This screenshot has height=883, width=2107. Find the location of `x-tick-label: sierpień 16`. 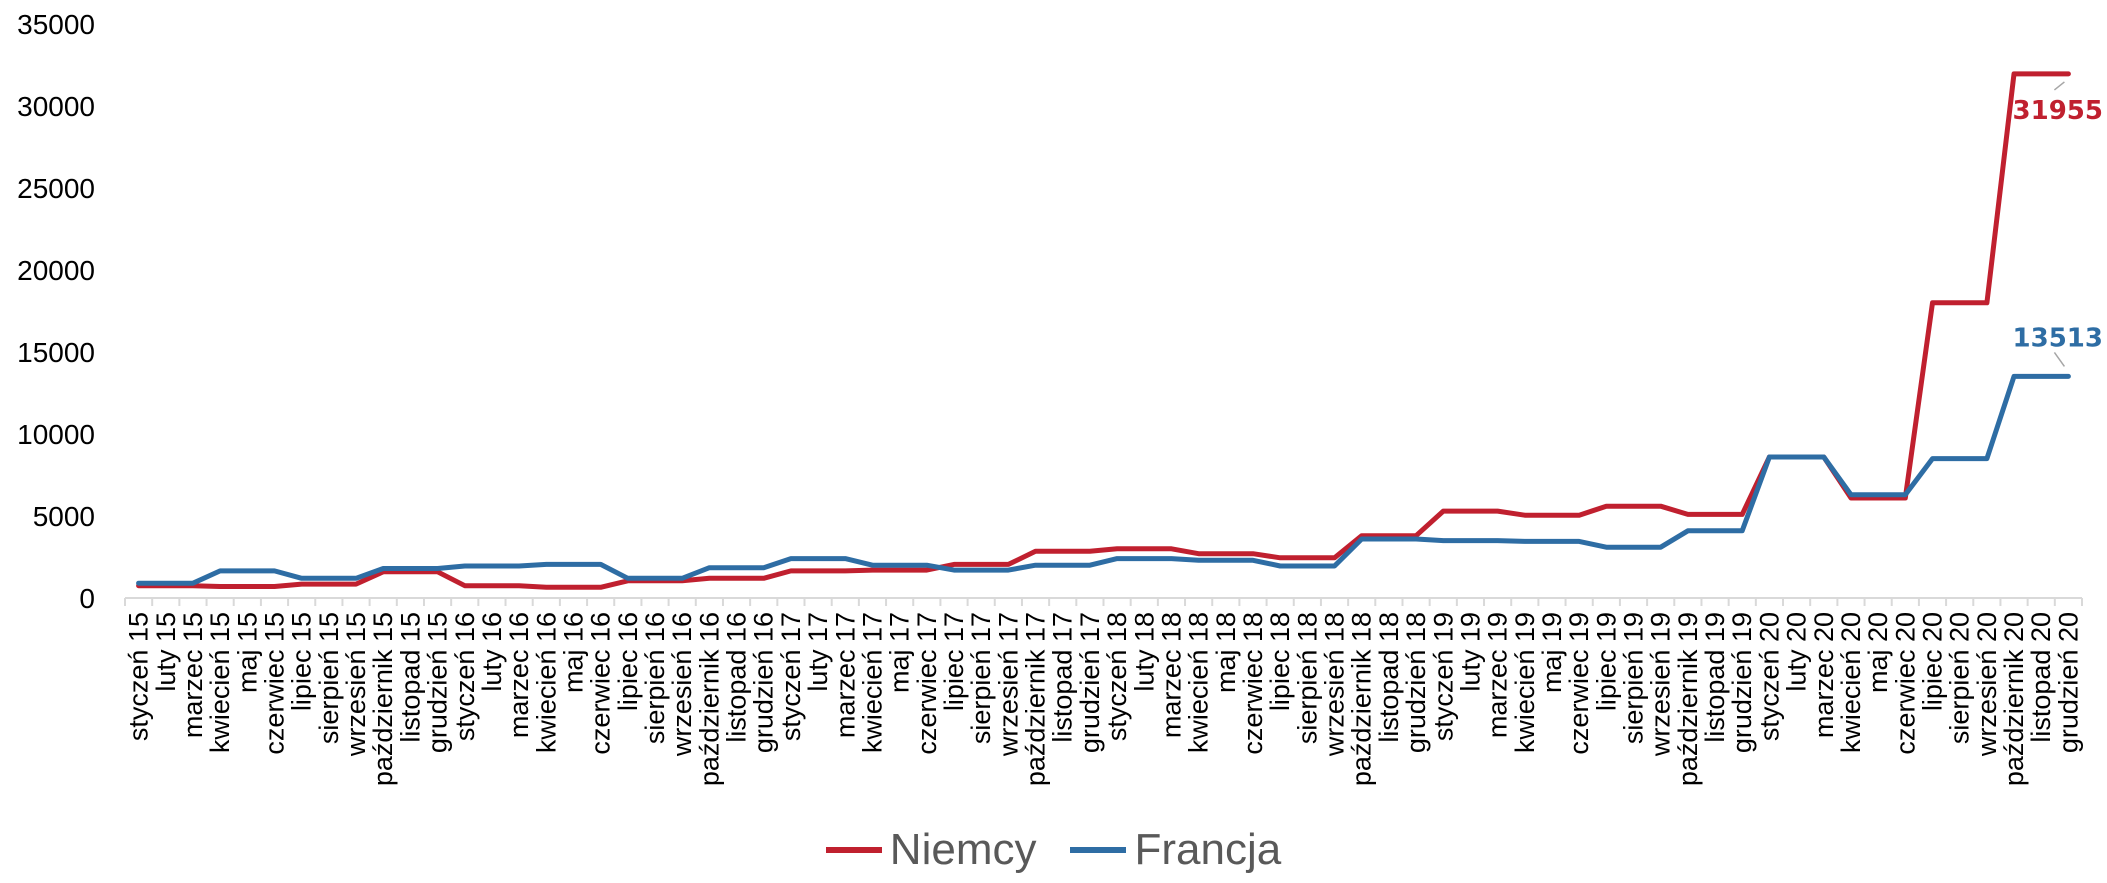

x-tick-label: sierpień 16 is located at coordinates (655, 678).